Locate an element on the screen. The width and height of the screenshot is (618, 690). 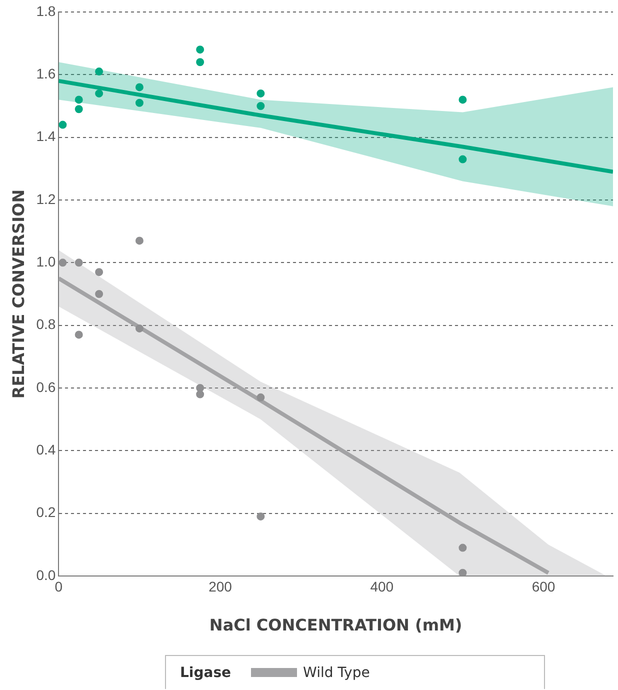
y-tick-label: 1.8 is located at coordinates (46, 10).